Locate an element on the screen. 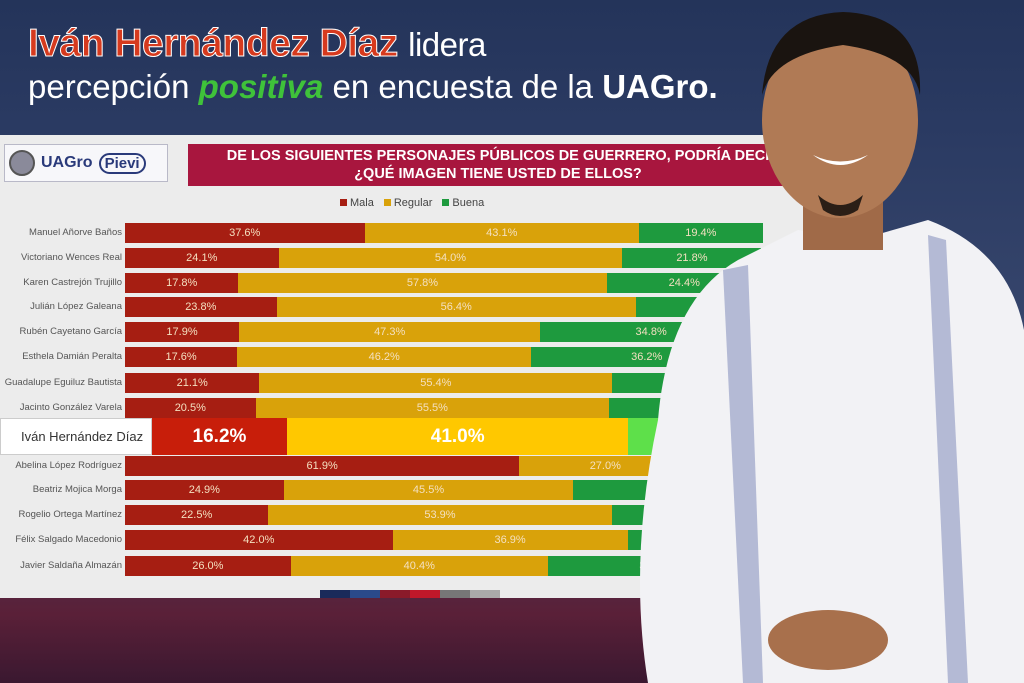 This screenshot has width=1024, height=683. row-label: Guadalupe Eguiluz Bautista is located at coordinates (63, 382).